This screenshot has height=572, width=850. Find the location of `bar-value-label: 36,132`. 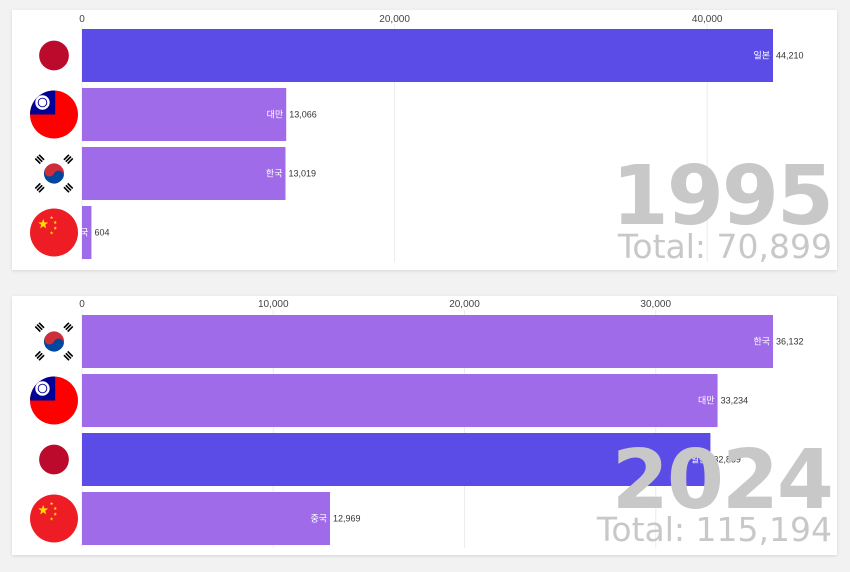

bar-value-label: 36,132 is located at coordinates (790, 342).